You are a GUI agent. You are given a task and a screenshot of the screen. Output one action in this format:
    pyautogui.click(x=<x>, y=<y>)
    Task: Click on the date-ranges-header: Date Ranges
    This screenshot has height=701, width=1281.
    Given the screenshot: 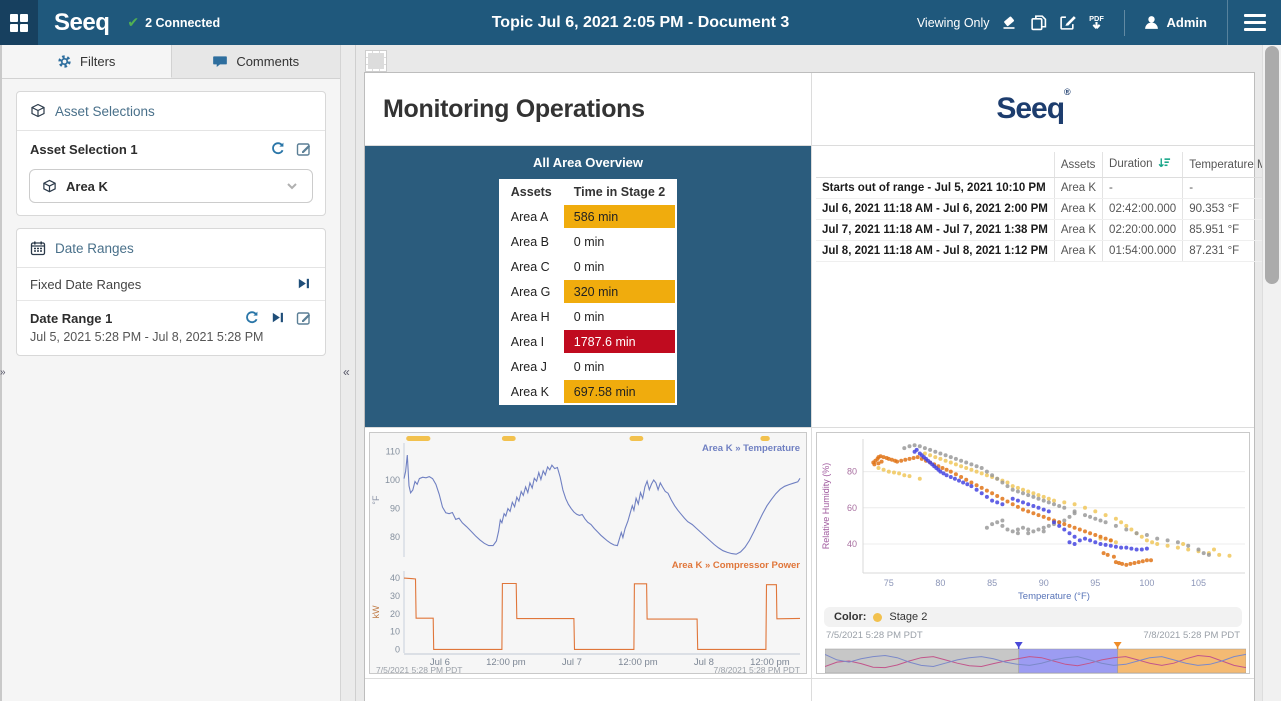 What is the action you would take?
    pyautogui.click(x=171, y=248)
    